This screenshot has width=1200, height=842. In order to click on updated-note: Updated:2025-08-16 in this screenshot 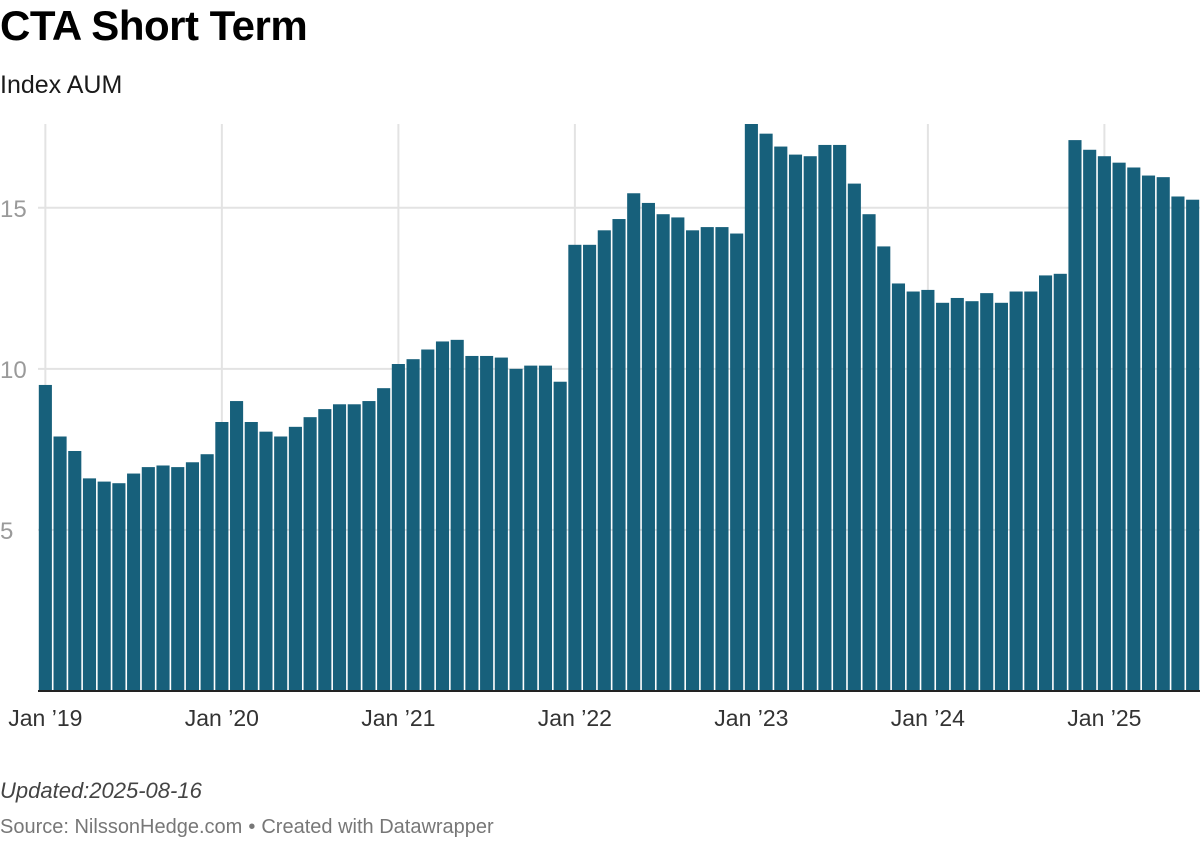, I will do `click(101, 790)`.